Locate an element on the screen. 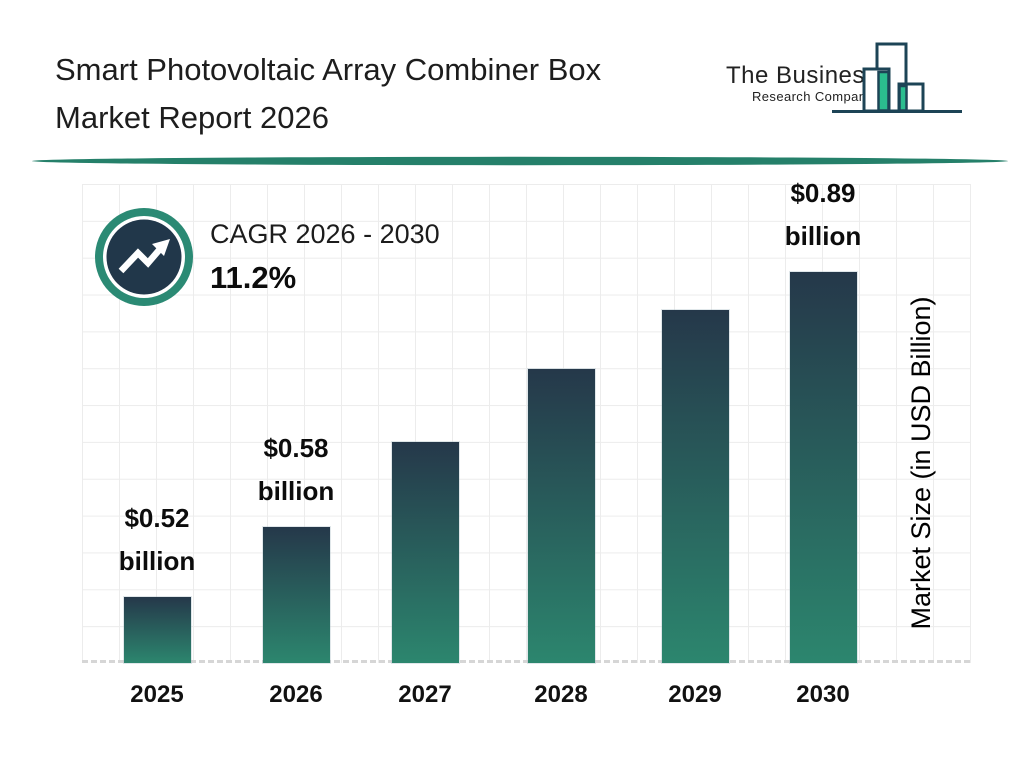 The image size is (1024, 768). bar-2026 is located at coordinates (296, 595).